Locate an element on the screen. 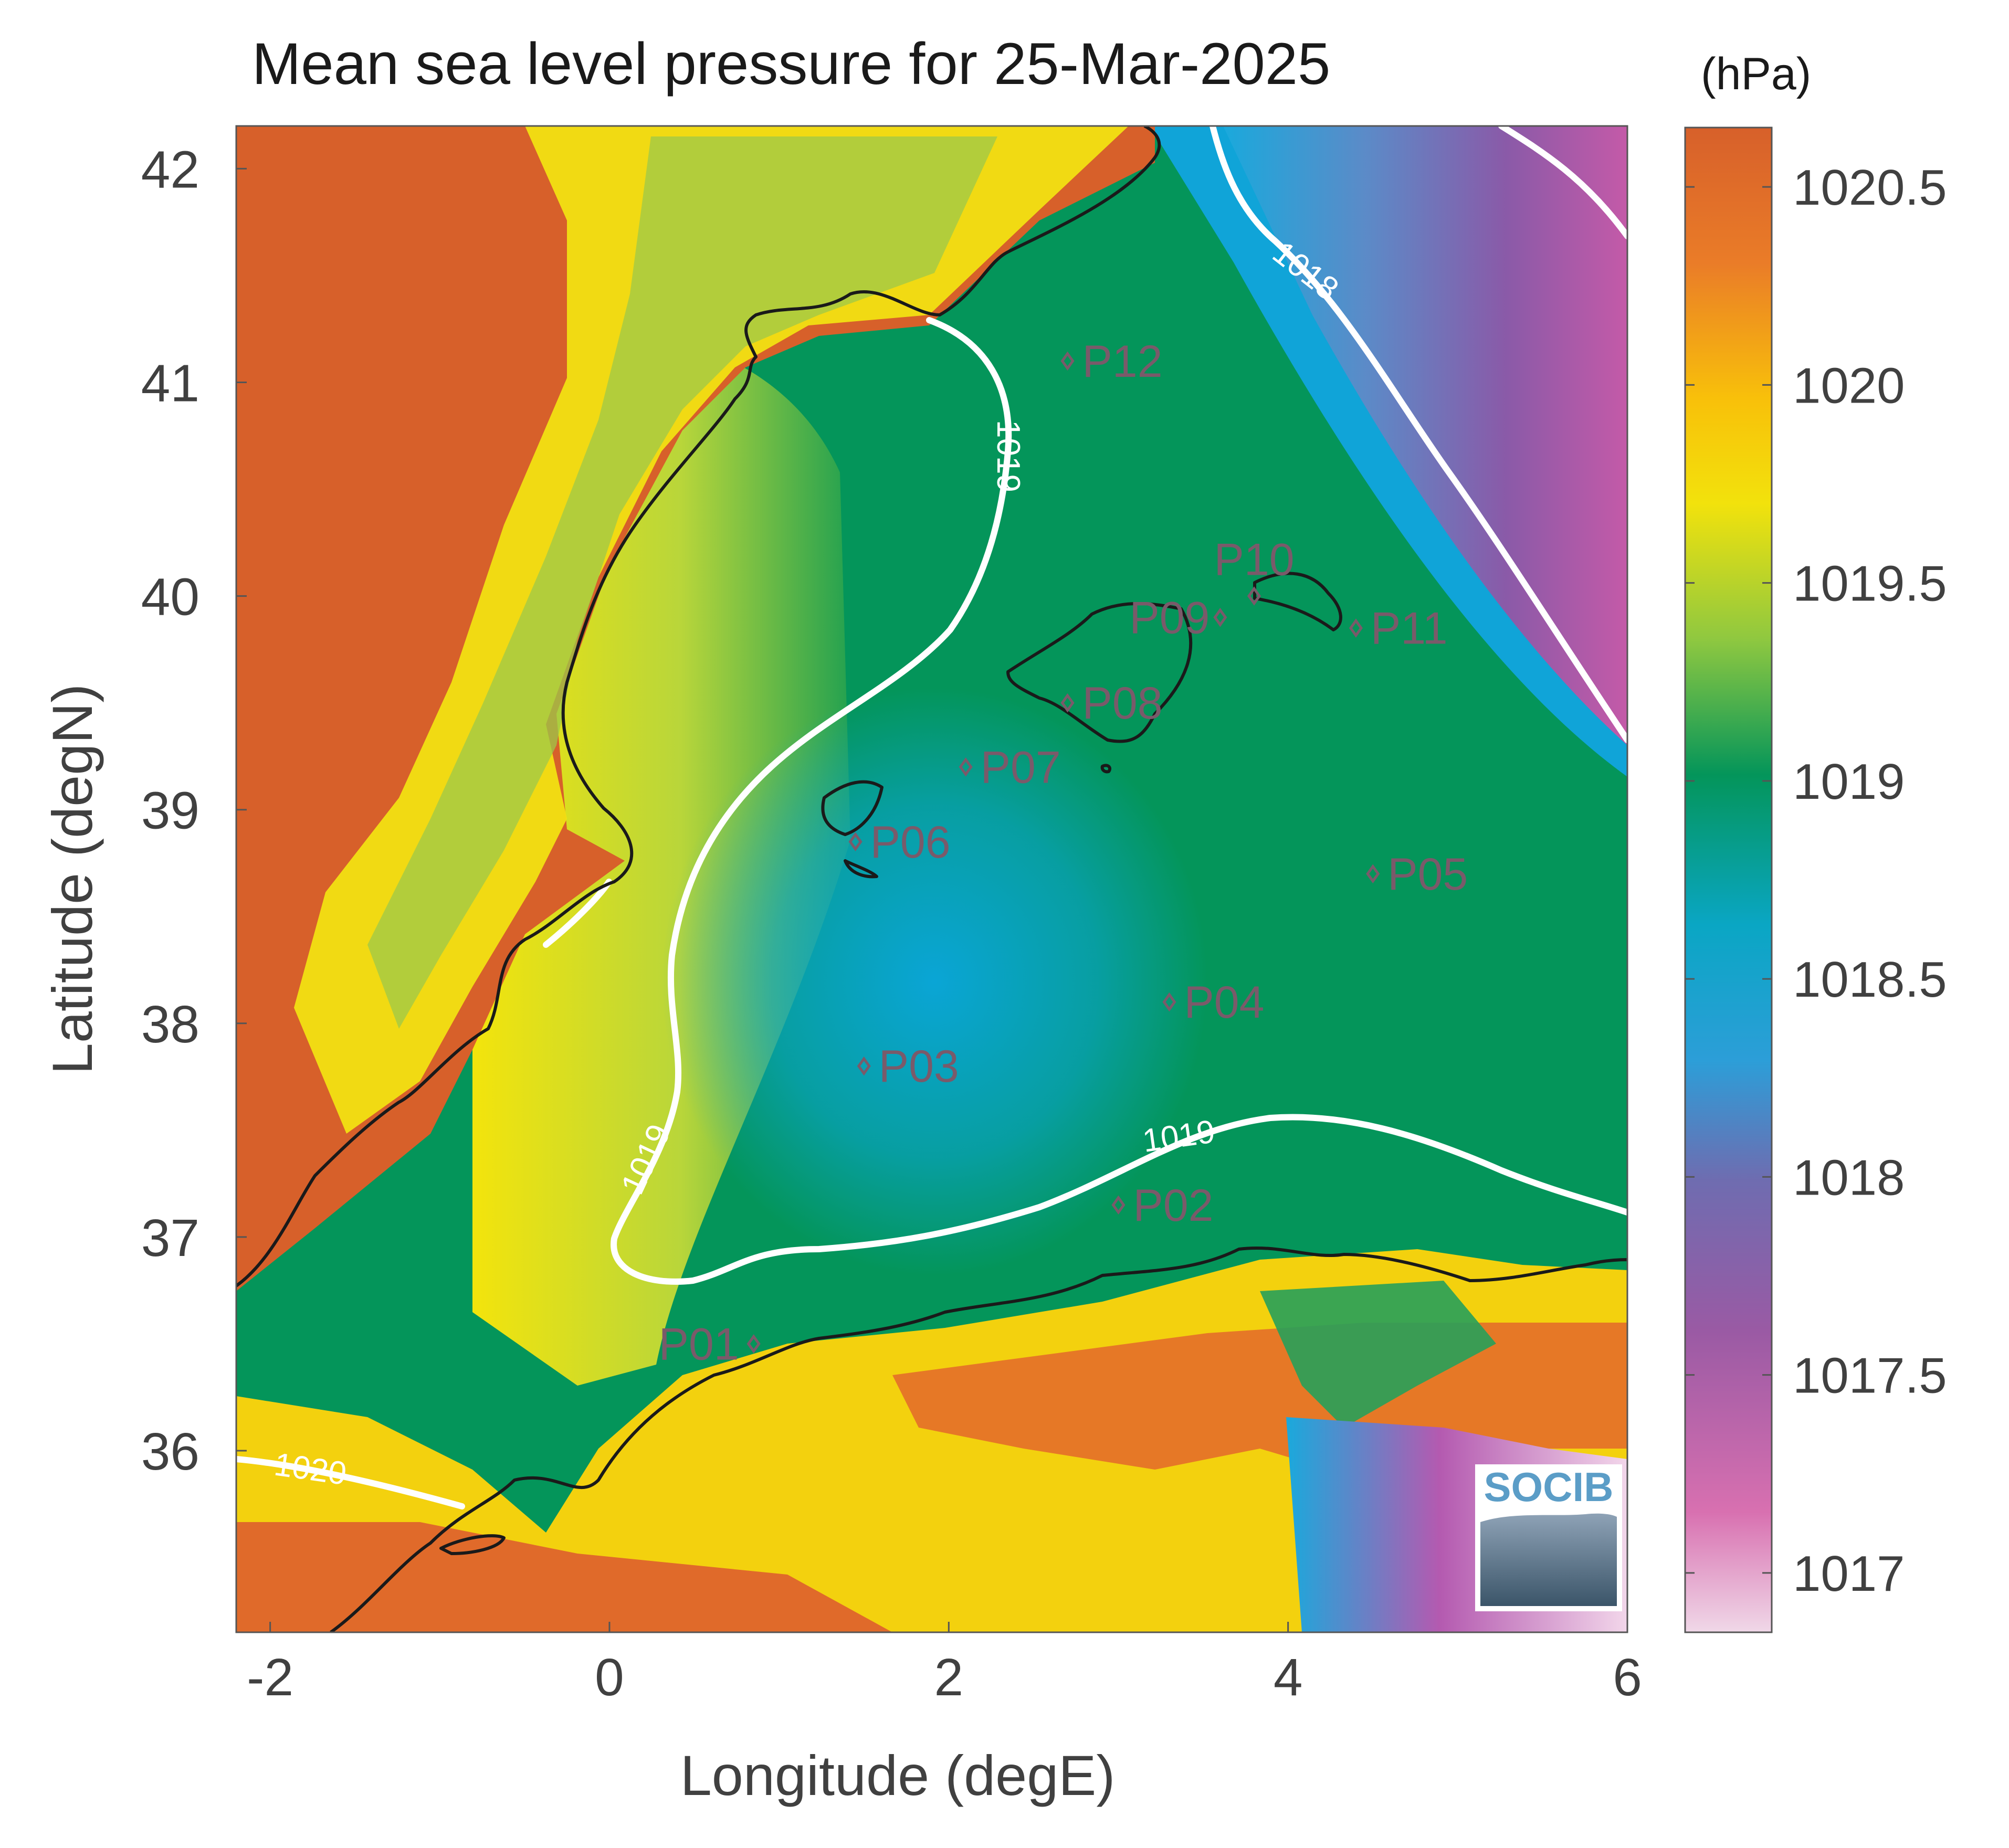  x-axis-label: Longitude (degE) is located at coordinates (898, 1776).